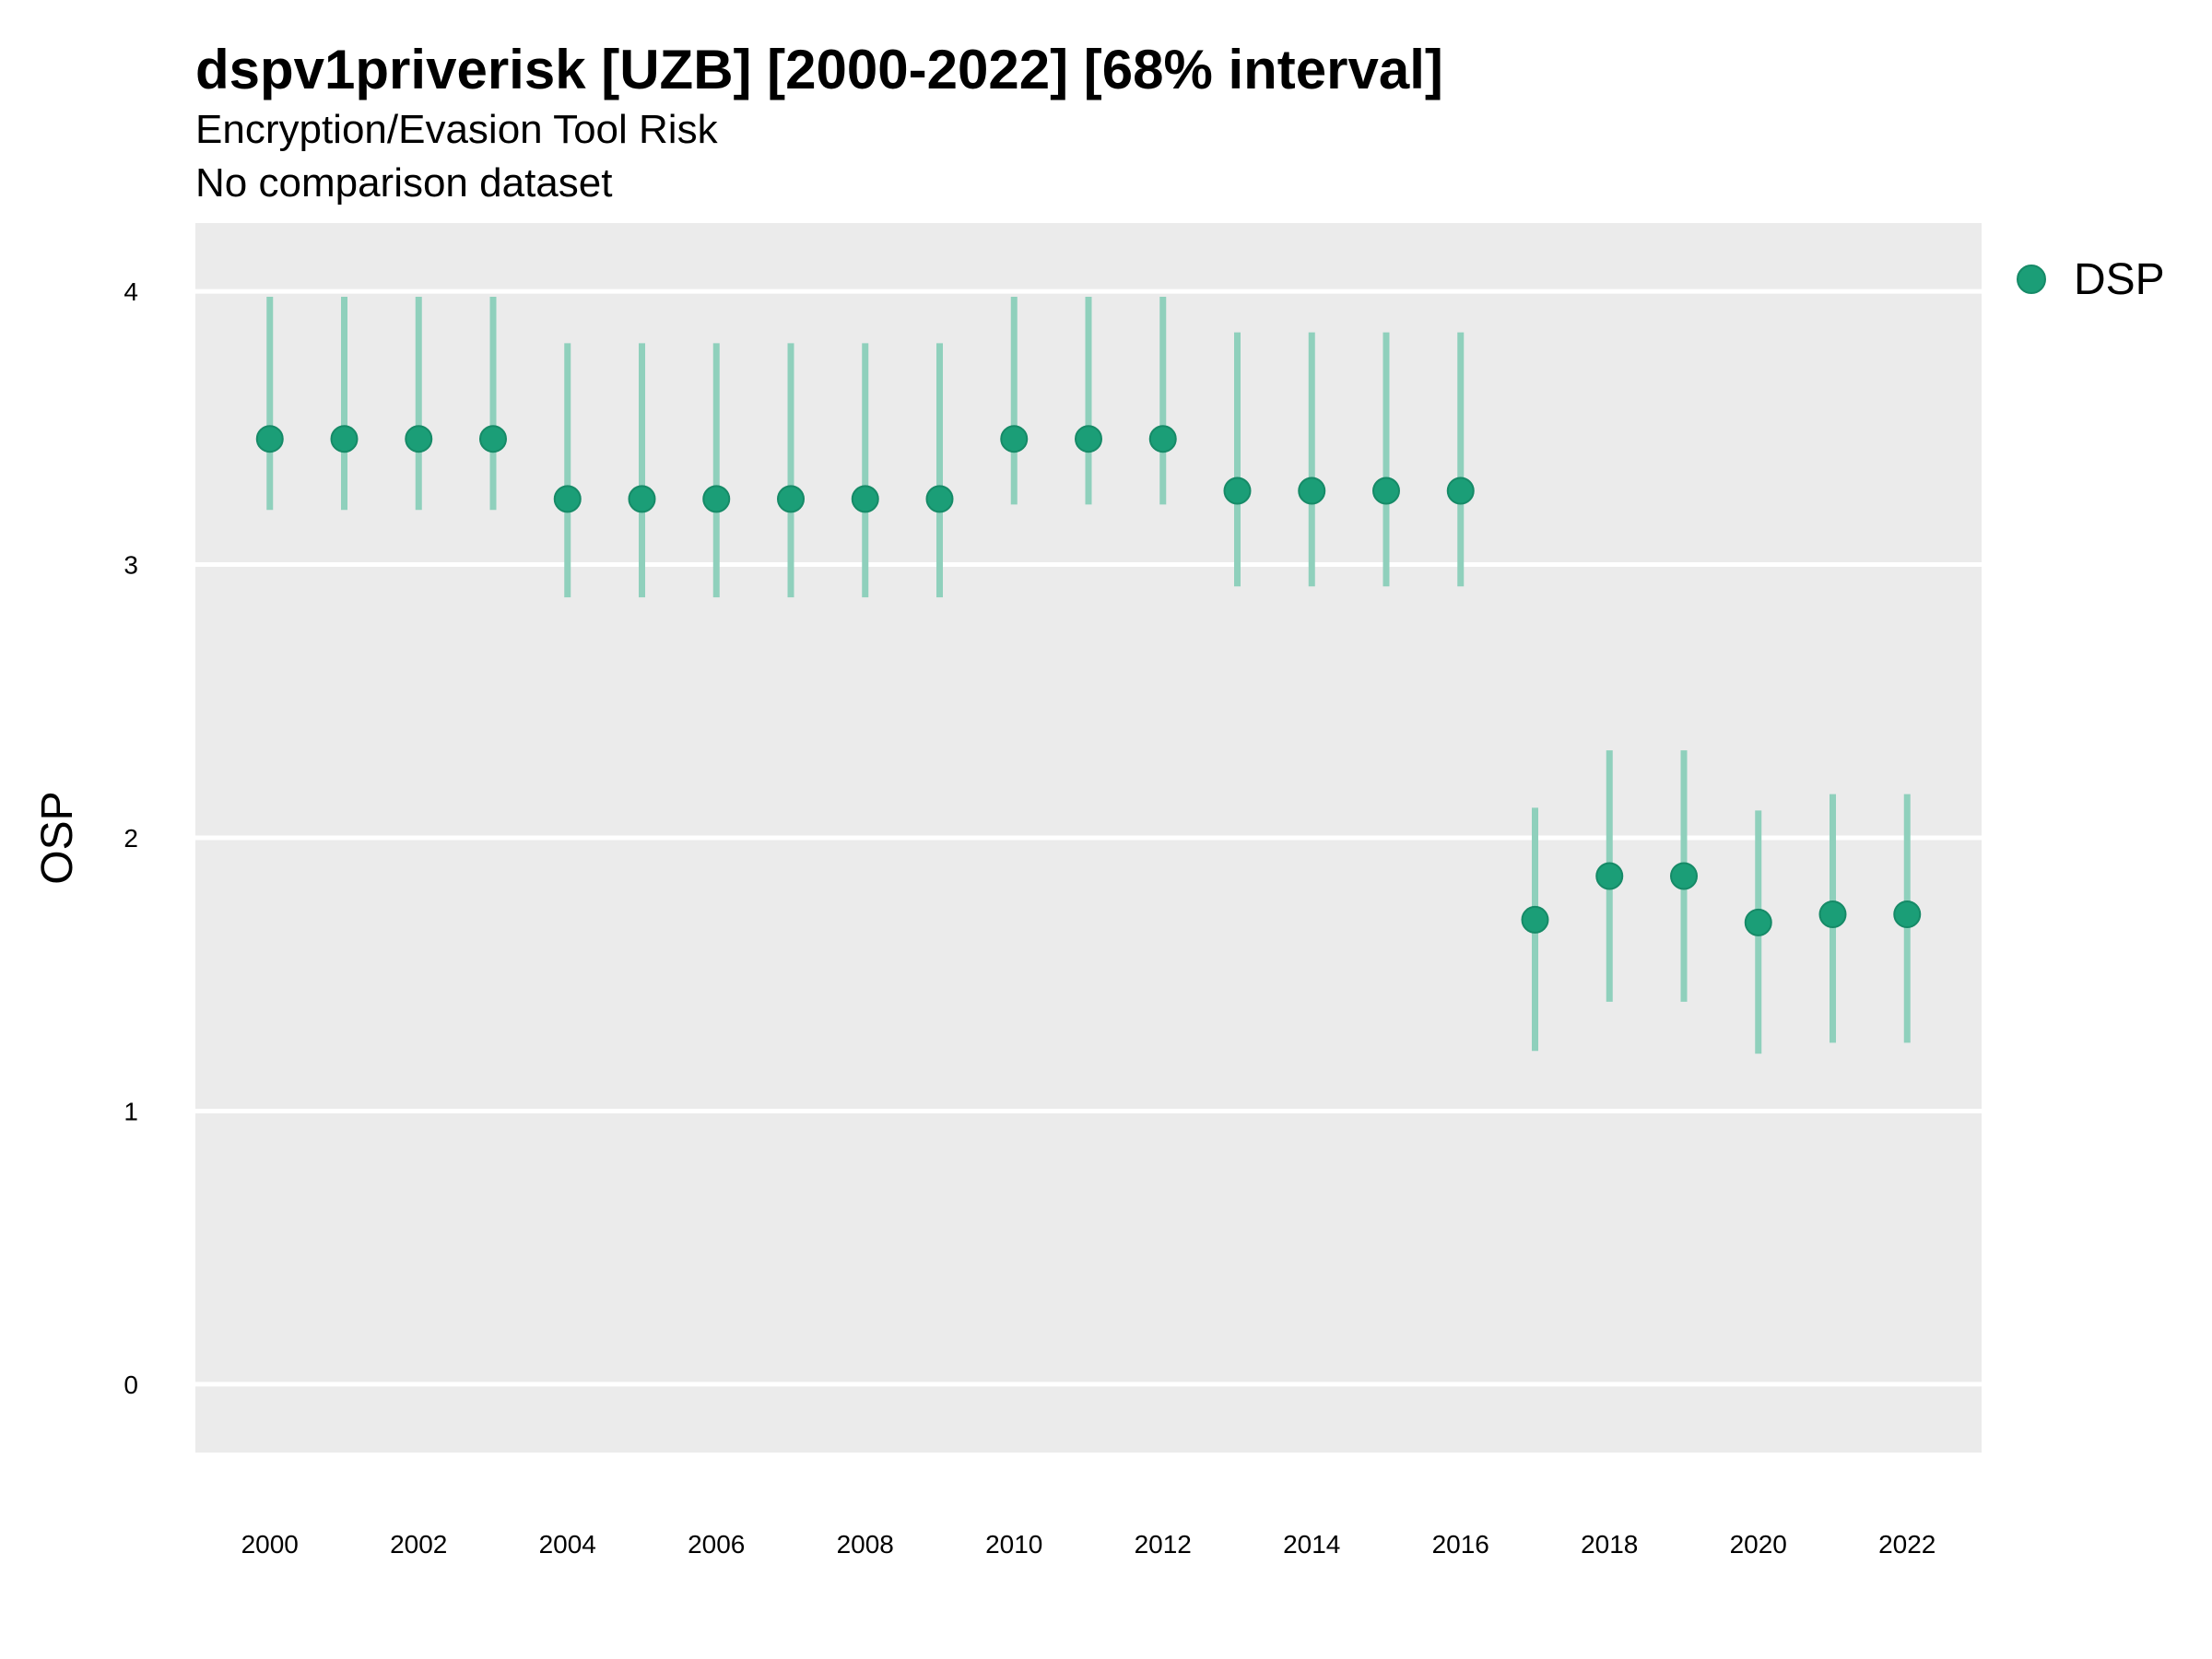 Image resolution: width=2212 pixels, height=1659 pixels. I want to click on x-tick-label-2020: 2020, so click(1758, 1544).